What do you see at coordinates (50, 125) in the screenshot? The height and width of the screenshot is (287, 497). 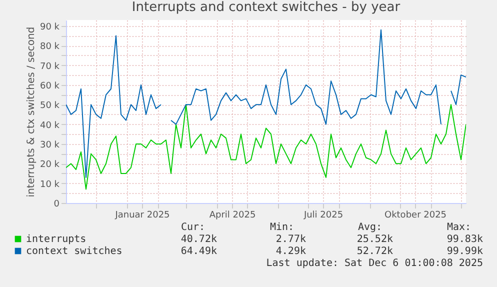 I see `y-tick-label: 40 k` at bounding box center [50, 125].